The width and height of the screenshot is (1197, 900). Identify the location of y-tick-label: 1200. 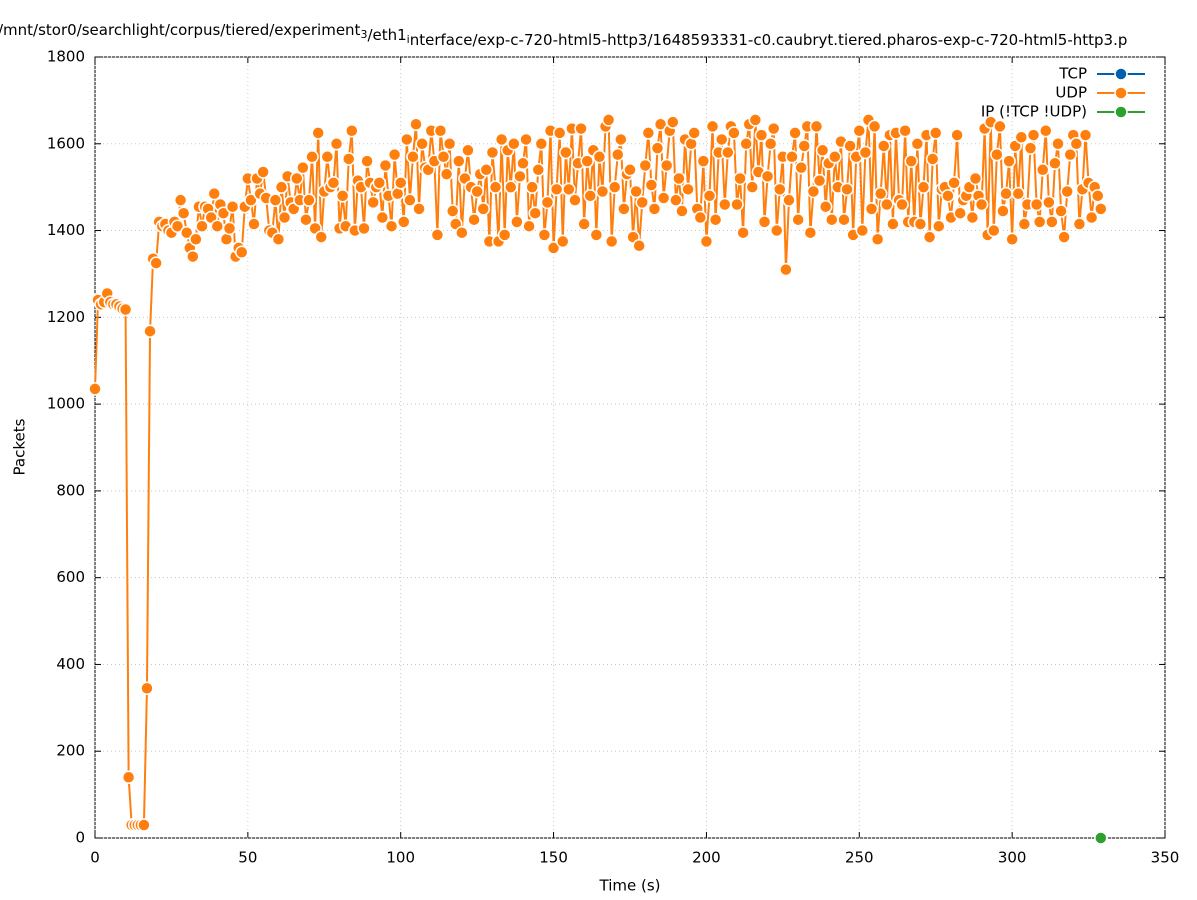
(66, 317).